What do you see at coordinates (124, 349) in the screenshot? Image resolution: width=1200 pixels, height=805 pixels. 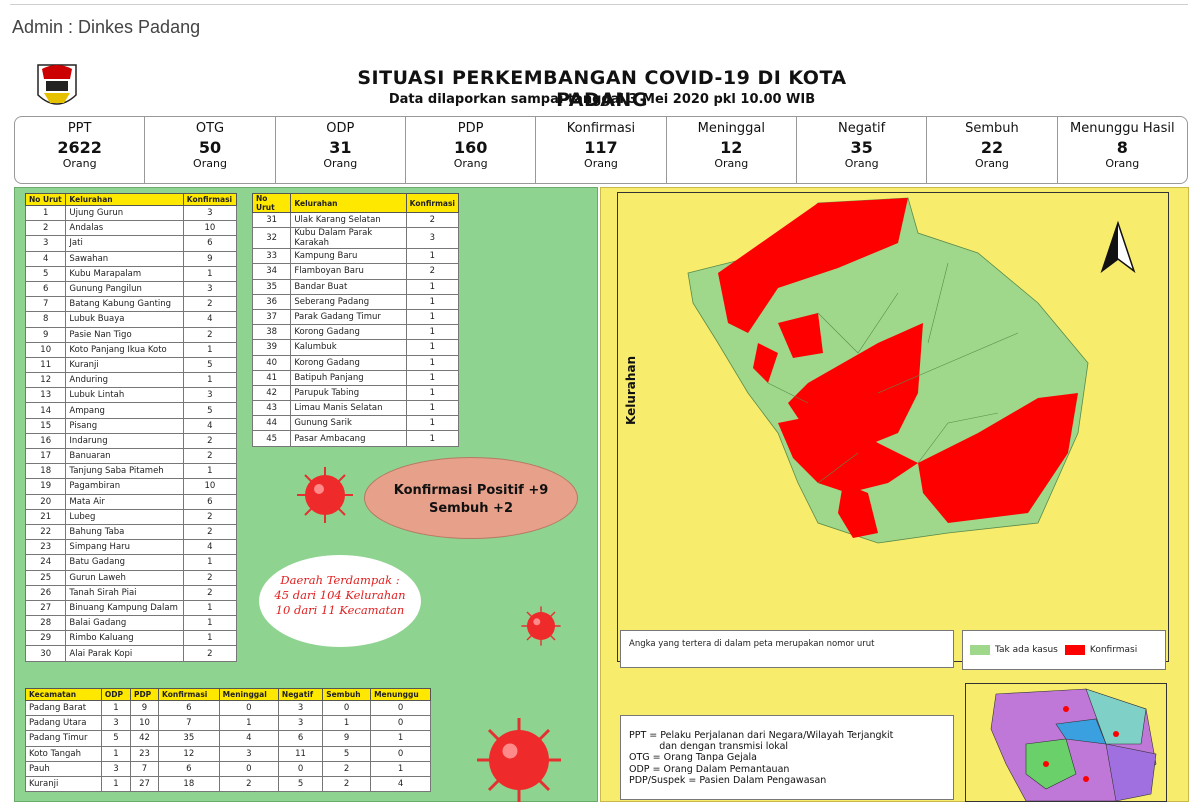 I see `table-cell: Koto Panjang Ikua Koto` at bounding box center [124, 349].